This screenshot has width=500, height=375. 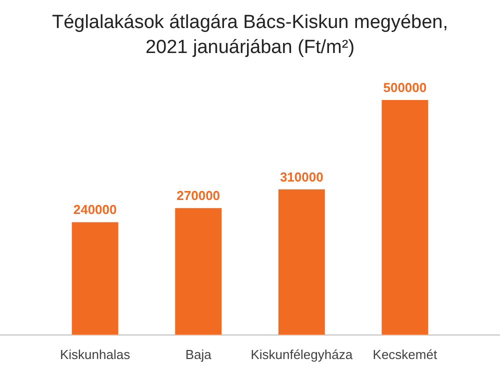 I want to click on data-label: 240000, so click(x=95, y=210).